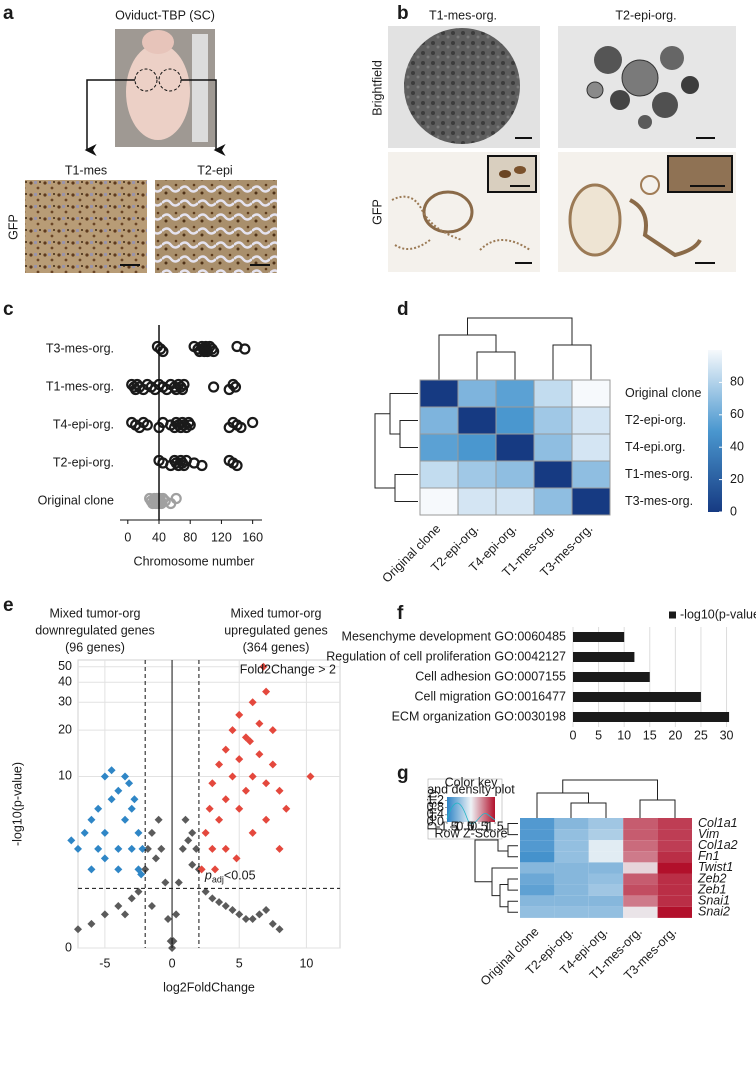 This screenshot has height=1065, width=756. What do you see at coordinates (13, 227) in the screenshot?
I see `row-label: GFP` at bounding box center [13, 227].